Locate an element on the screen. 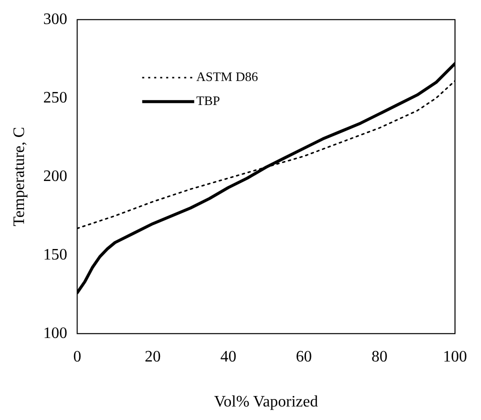 This screenshot has width=481, height=420. x-tick-label: 100 is located at coordinates (455, 357).